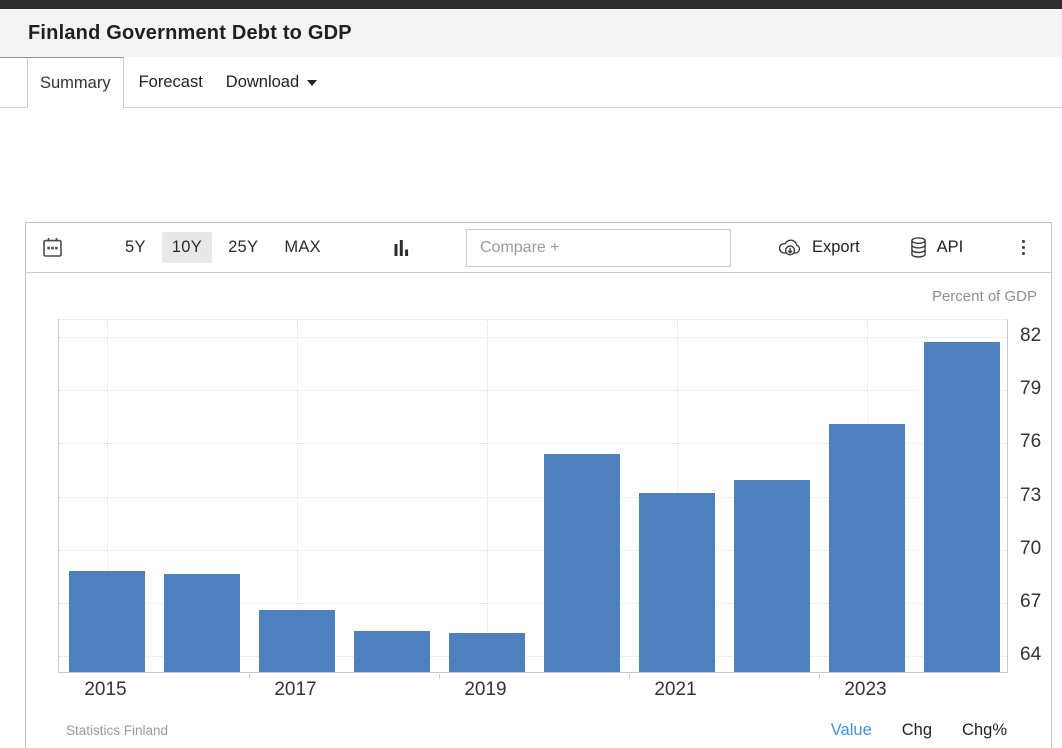  I want to click on calendar-button, so click(52, 247).